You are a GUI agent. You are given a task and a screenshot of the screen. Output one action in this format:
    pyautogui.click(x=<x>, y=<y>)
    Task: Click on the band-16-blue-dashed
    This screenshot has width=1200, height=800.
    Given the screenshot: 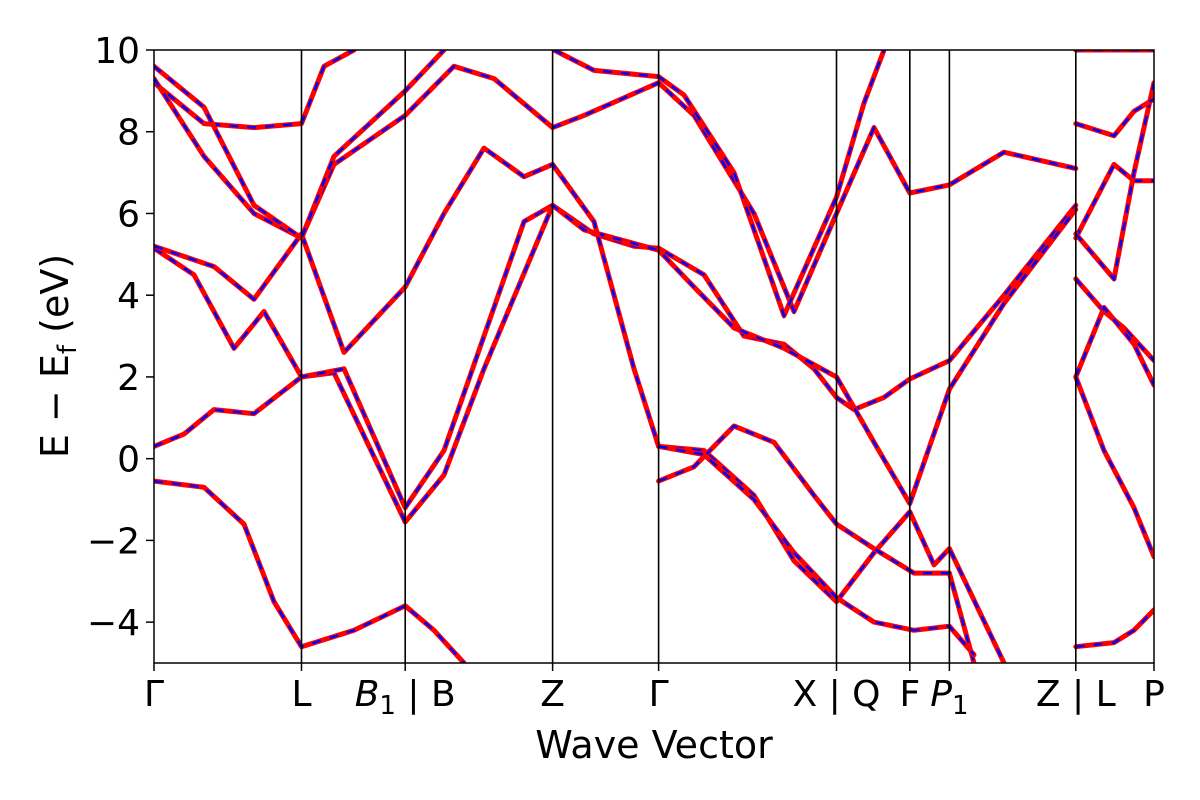 What is the action you would take?
    pyautogui.click(x=1114, y=117)
    